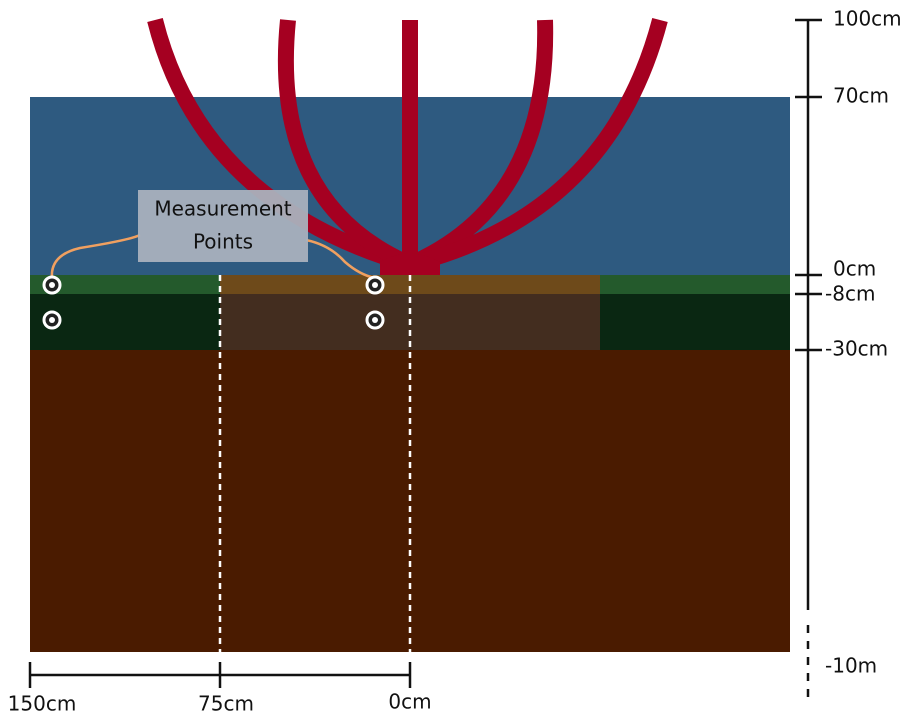 The image size is (915, 717). Describe the element at coordinates (220, 675) in the screenshot. I see `horizontal-axis` at that location.